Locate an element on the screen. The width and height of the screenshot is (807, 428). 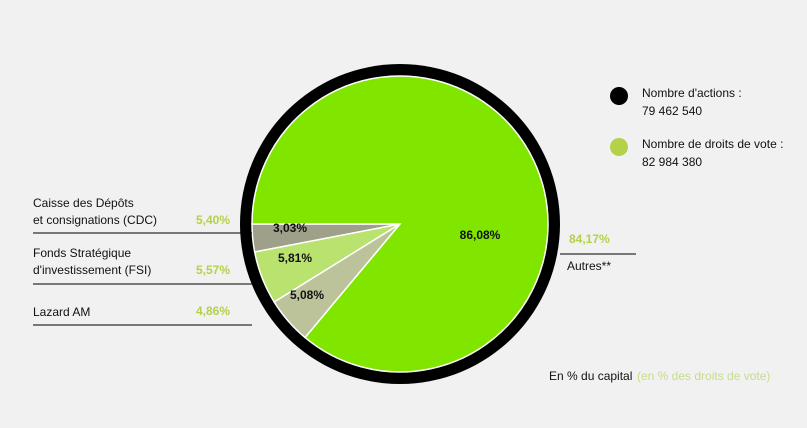
vote-label: 5,57% is located at coordinates (213, 270).